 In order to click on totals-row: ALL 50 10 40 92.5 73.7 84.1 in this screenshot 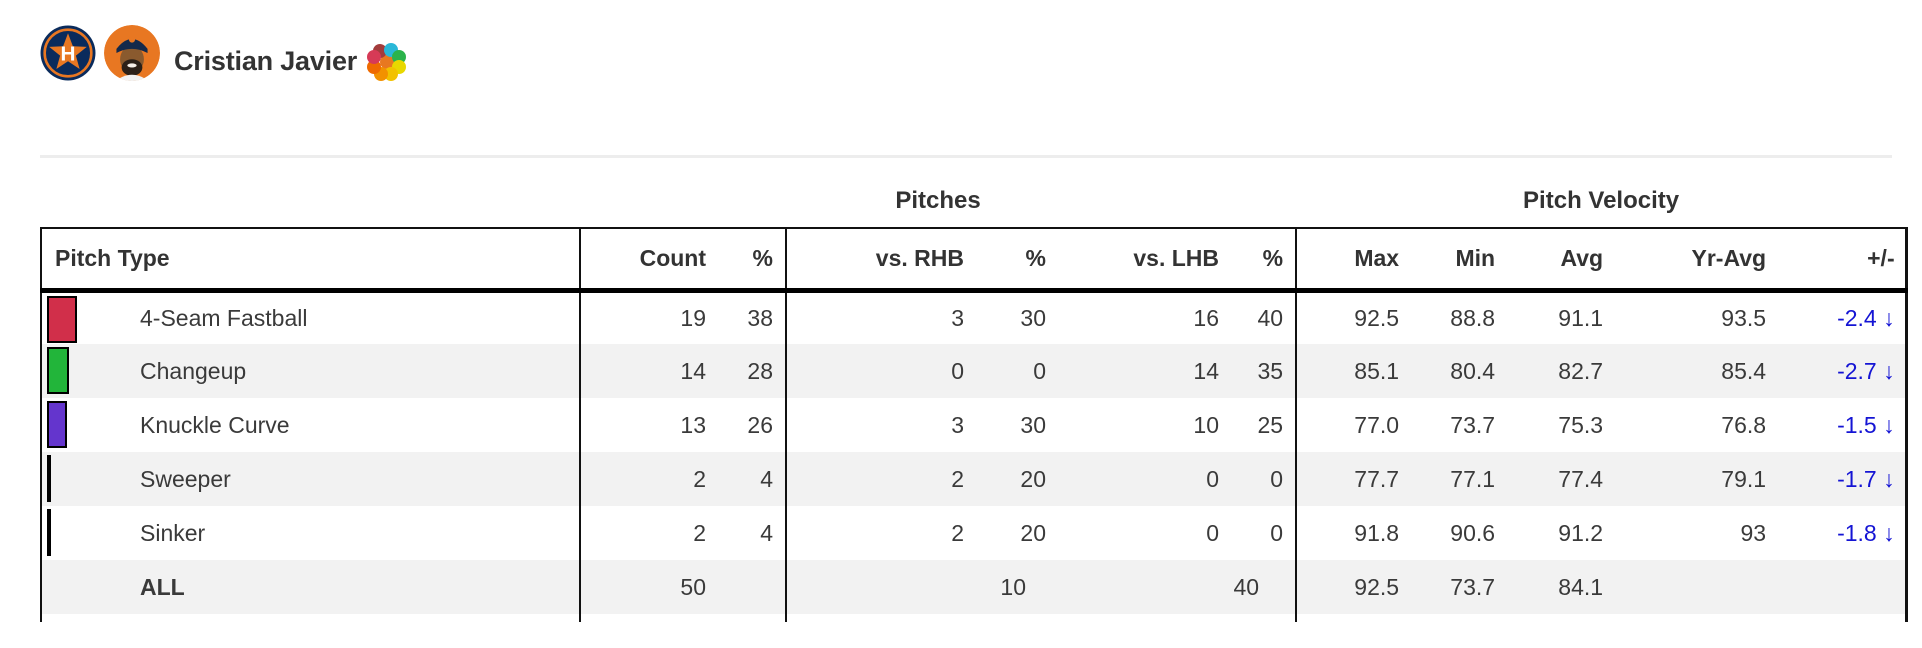, I will do `click(974, 587)`.